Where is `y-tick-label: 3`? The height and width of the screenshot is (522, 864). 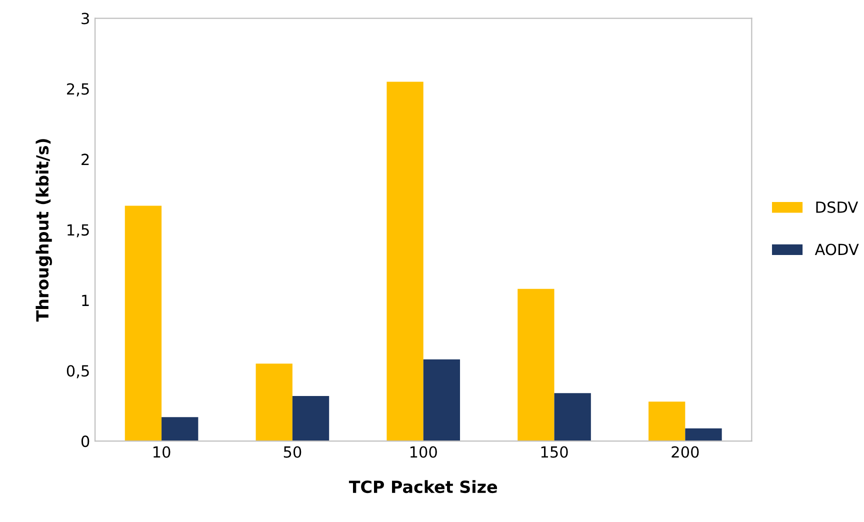 y-tick-label: 3 is located at coordinates (85, 18).